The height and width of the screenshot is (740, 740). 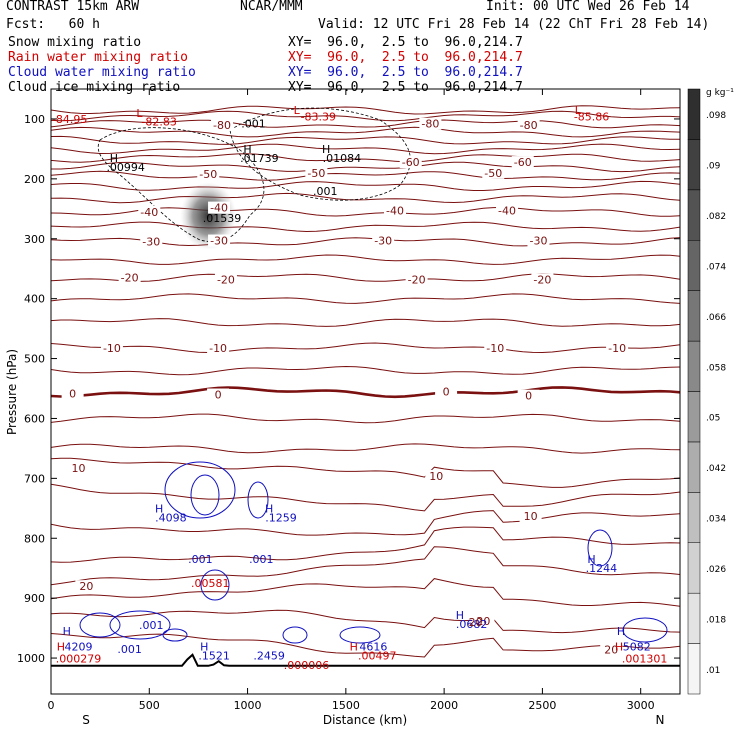 What do you see at coordinates (660, 720) in the screenshot?
I see `end-label-north: N` at bounding box center [660, 720].